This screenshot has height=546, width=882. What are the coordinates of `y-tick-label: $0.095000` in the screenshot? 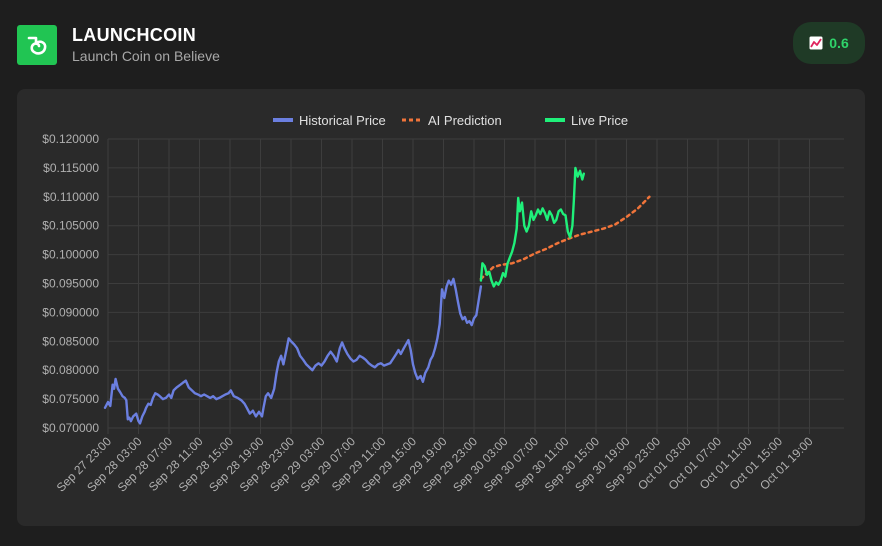 It's located at (70, 284).